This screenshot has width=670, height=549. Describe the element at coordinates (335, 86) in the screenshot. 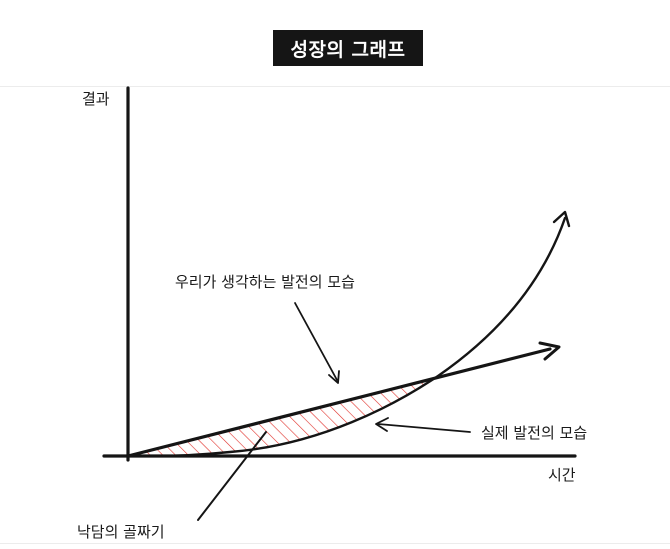

I see `header-divider` at that location.